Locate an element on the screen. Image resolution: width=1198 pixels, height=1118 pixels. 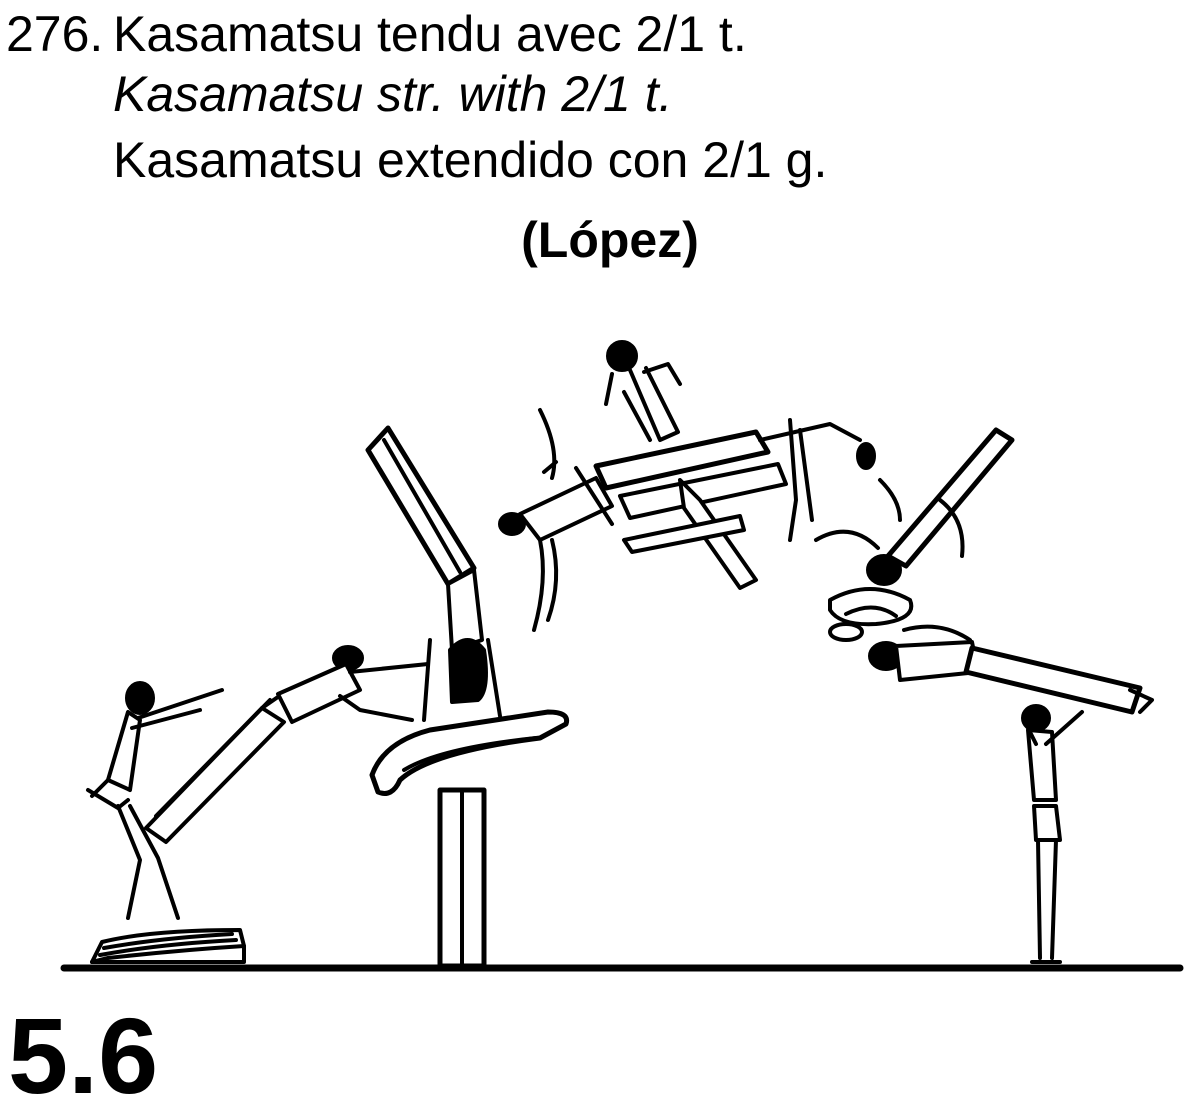
element-name-french: Kasamatsu tendu avec 2/1 t. is located at coordinates (430, 34).